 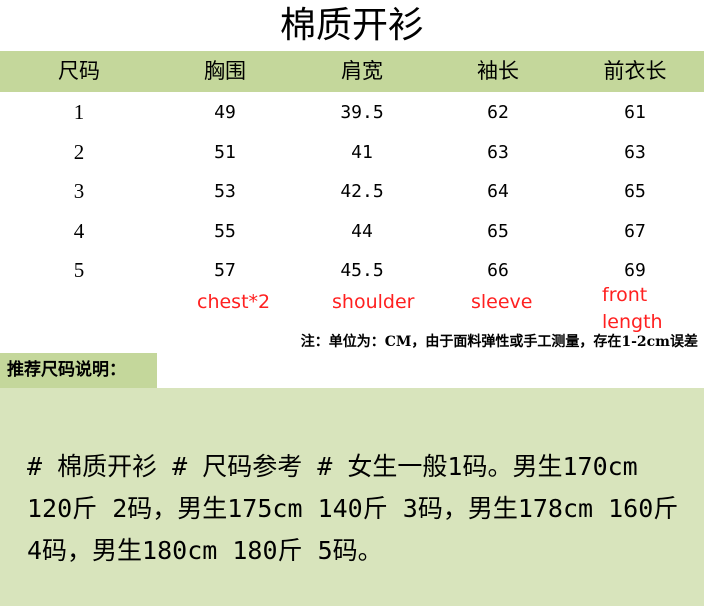 I want to click on table-cell: 49, so click(x=225, y=112).